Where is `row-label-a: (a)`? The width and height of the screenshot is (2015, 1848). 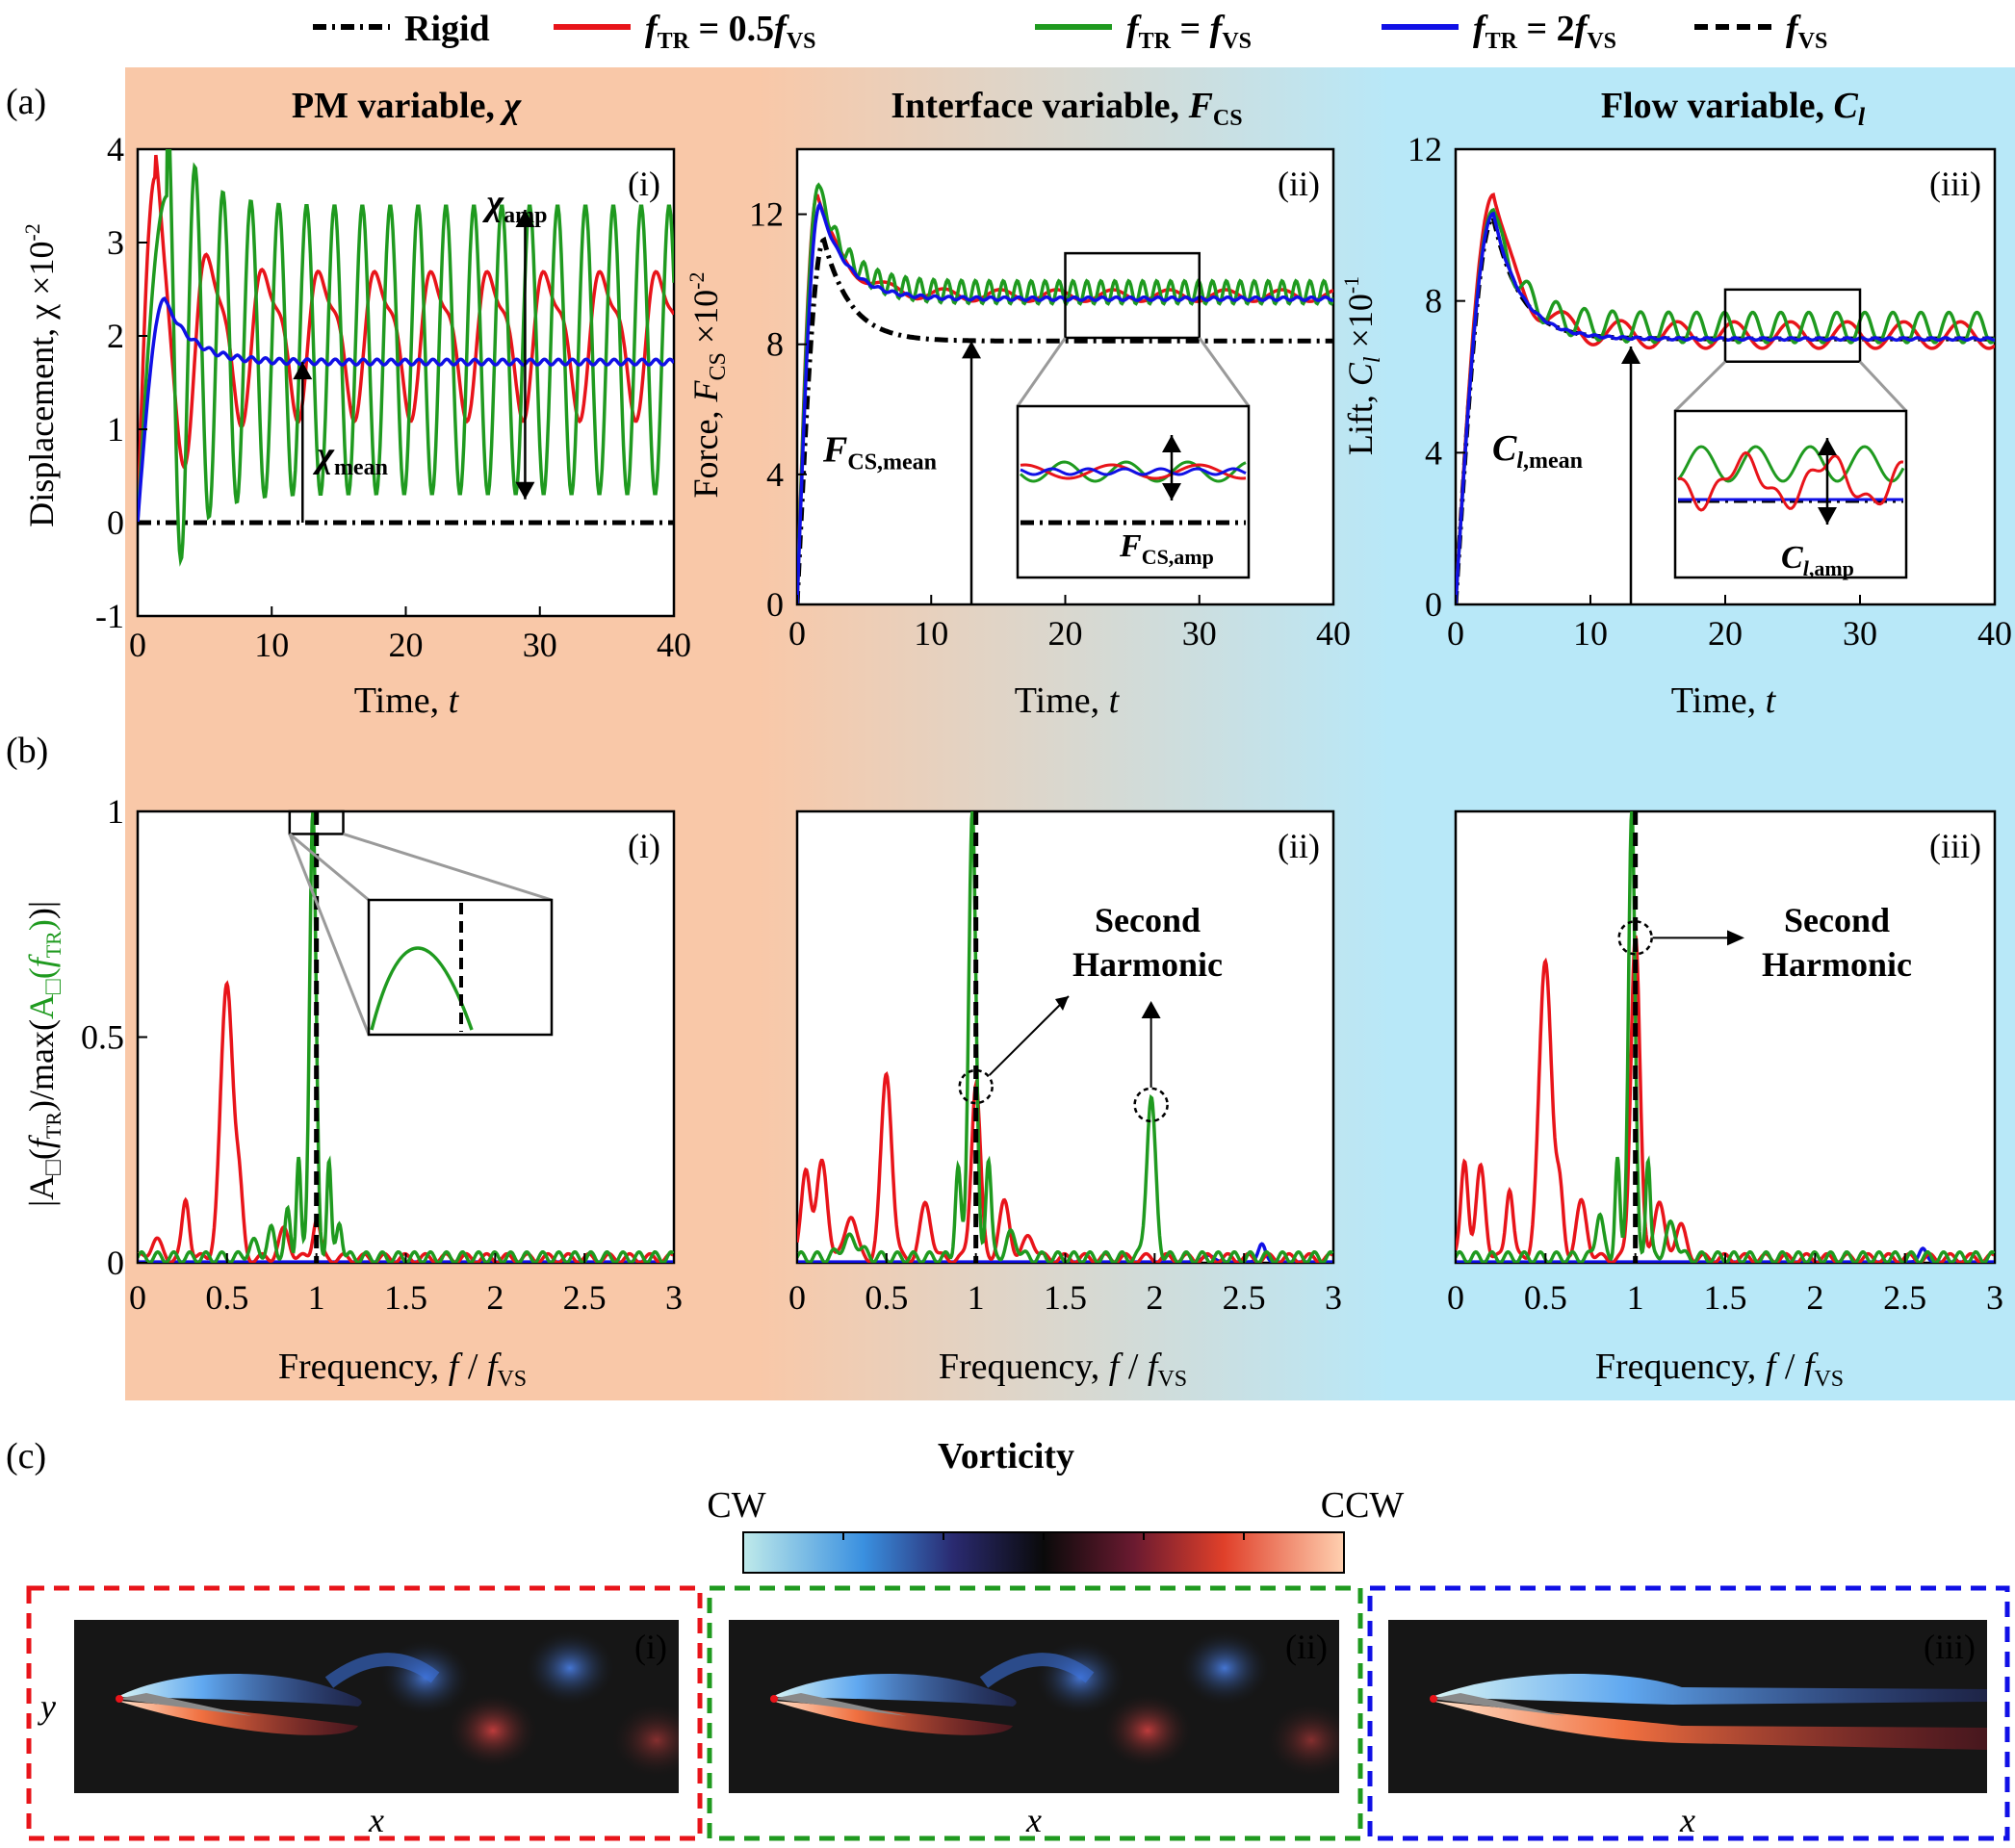
row-label-a: (a) is located at coordinates (26, 102).